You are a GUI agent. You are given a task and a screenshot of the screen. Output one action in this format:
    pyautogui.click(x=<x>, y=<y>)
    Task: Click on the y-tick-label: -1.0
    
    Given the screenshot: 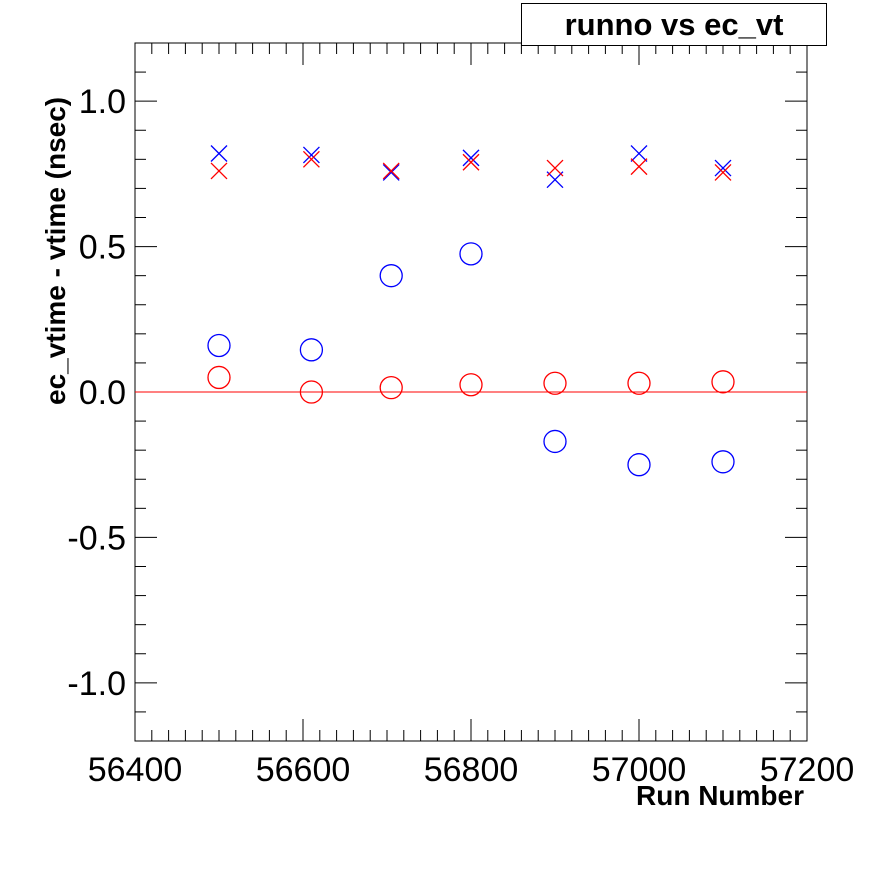 What is the action you would take?
    pyautogui.click(x=96, y=684)
    